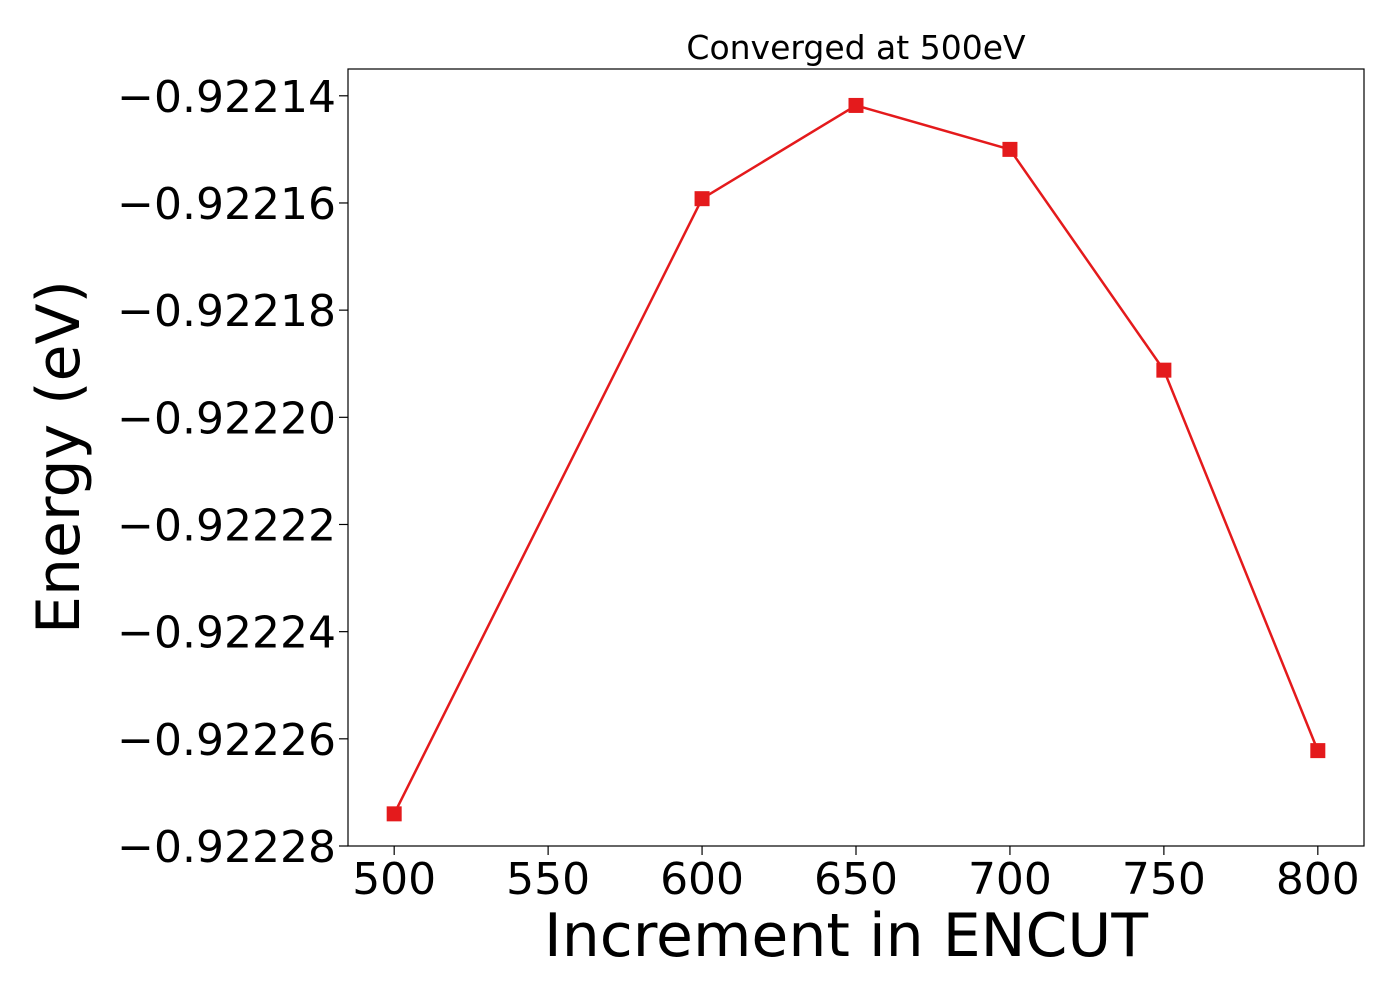 Image resolution: width=1400 pixels, height=1004 pixels. I want to click on y-tick-label: −0.92224, so click(226, 633).